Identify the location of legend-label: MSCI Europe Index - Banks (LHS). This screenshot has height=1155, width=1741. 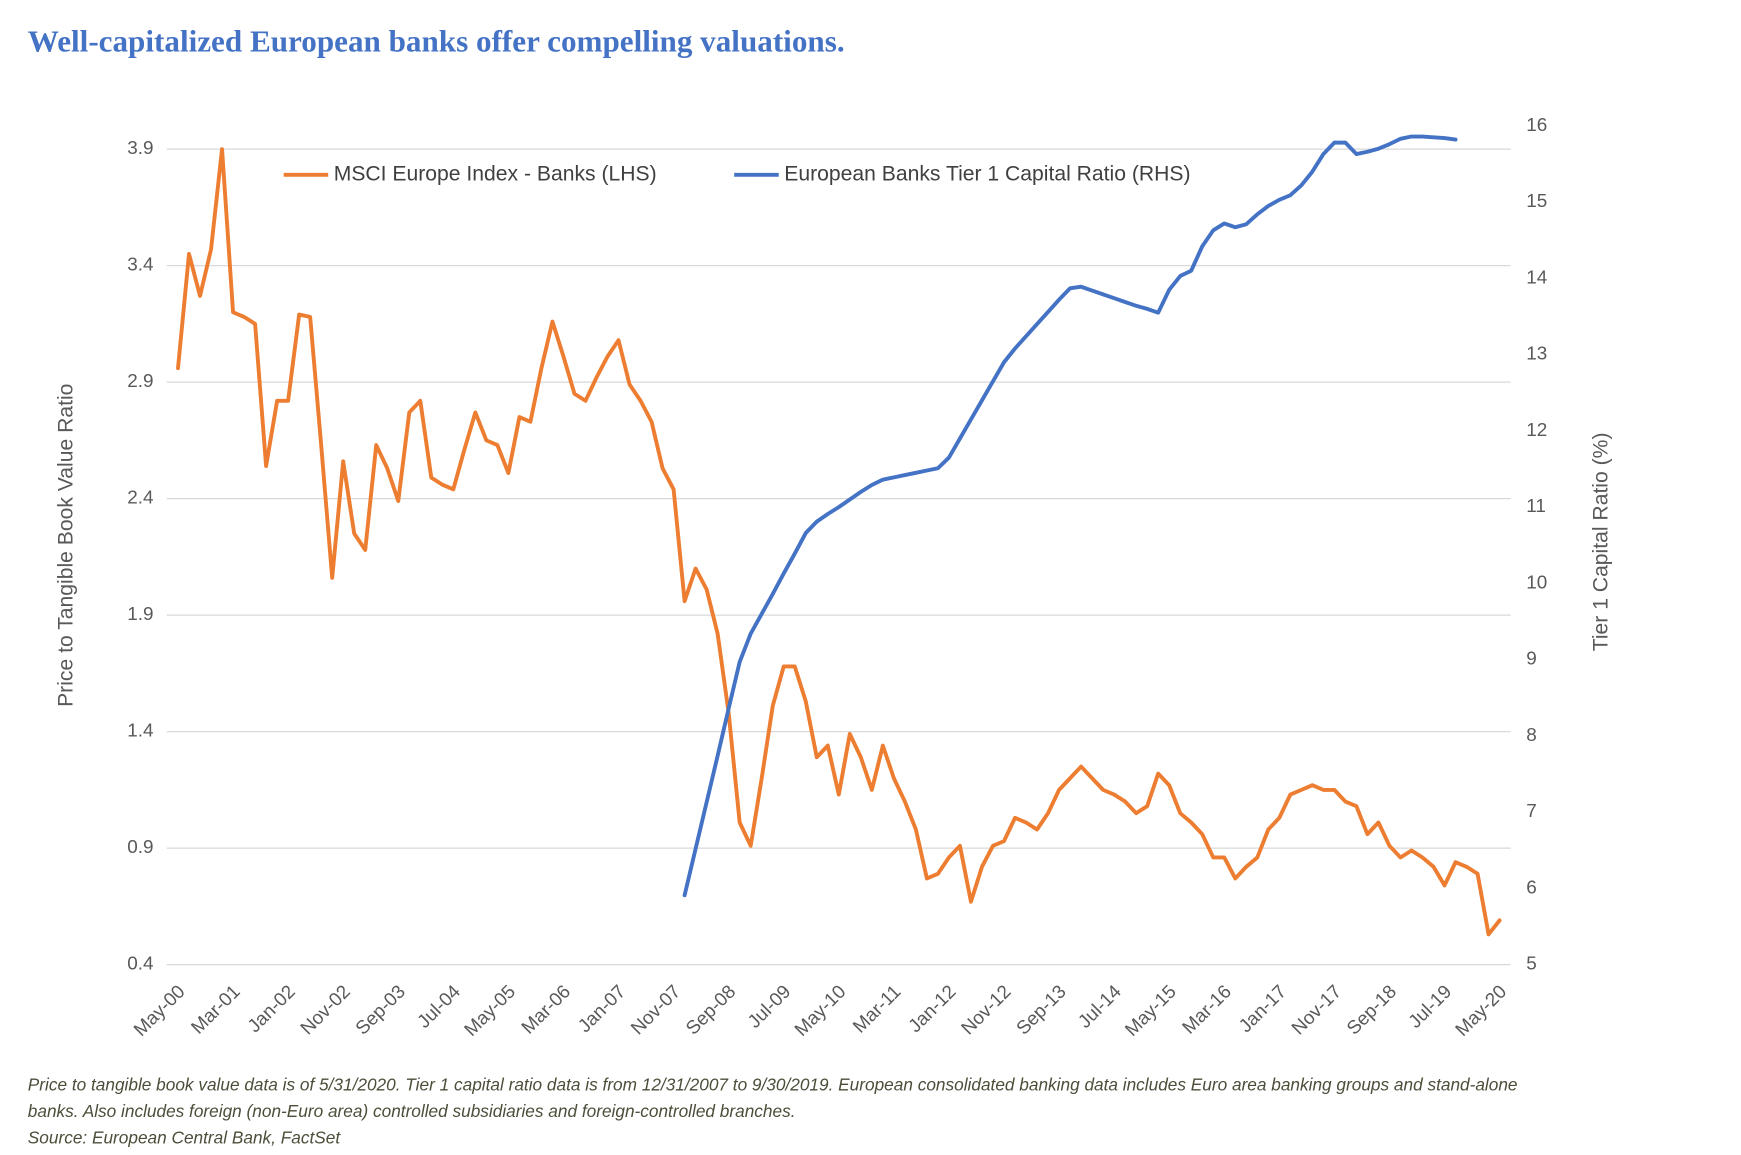
(495, 173).